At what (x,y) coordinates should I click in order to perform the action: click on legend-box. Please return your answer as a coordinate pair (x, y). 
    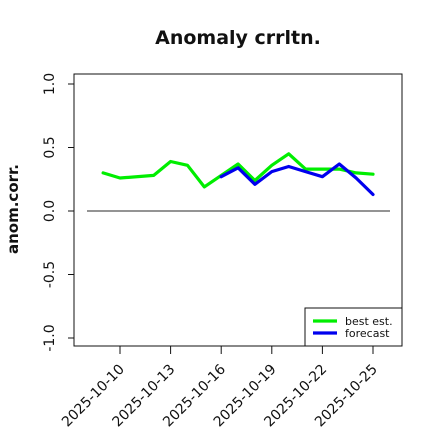
    Looking at the image, I should click on (353, 327).